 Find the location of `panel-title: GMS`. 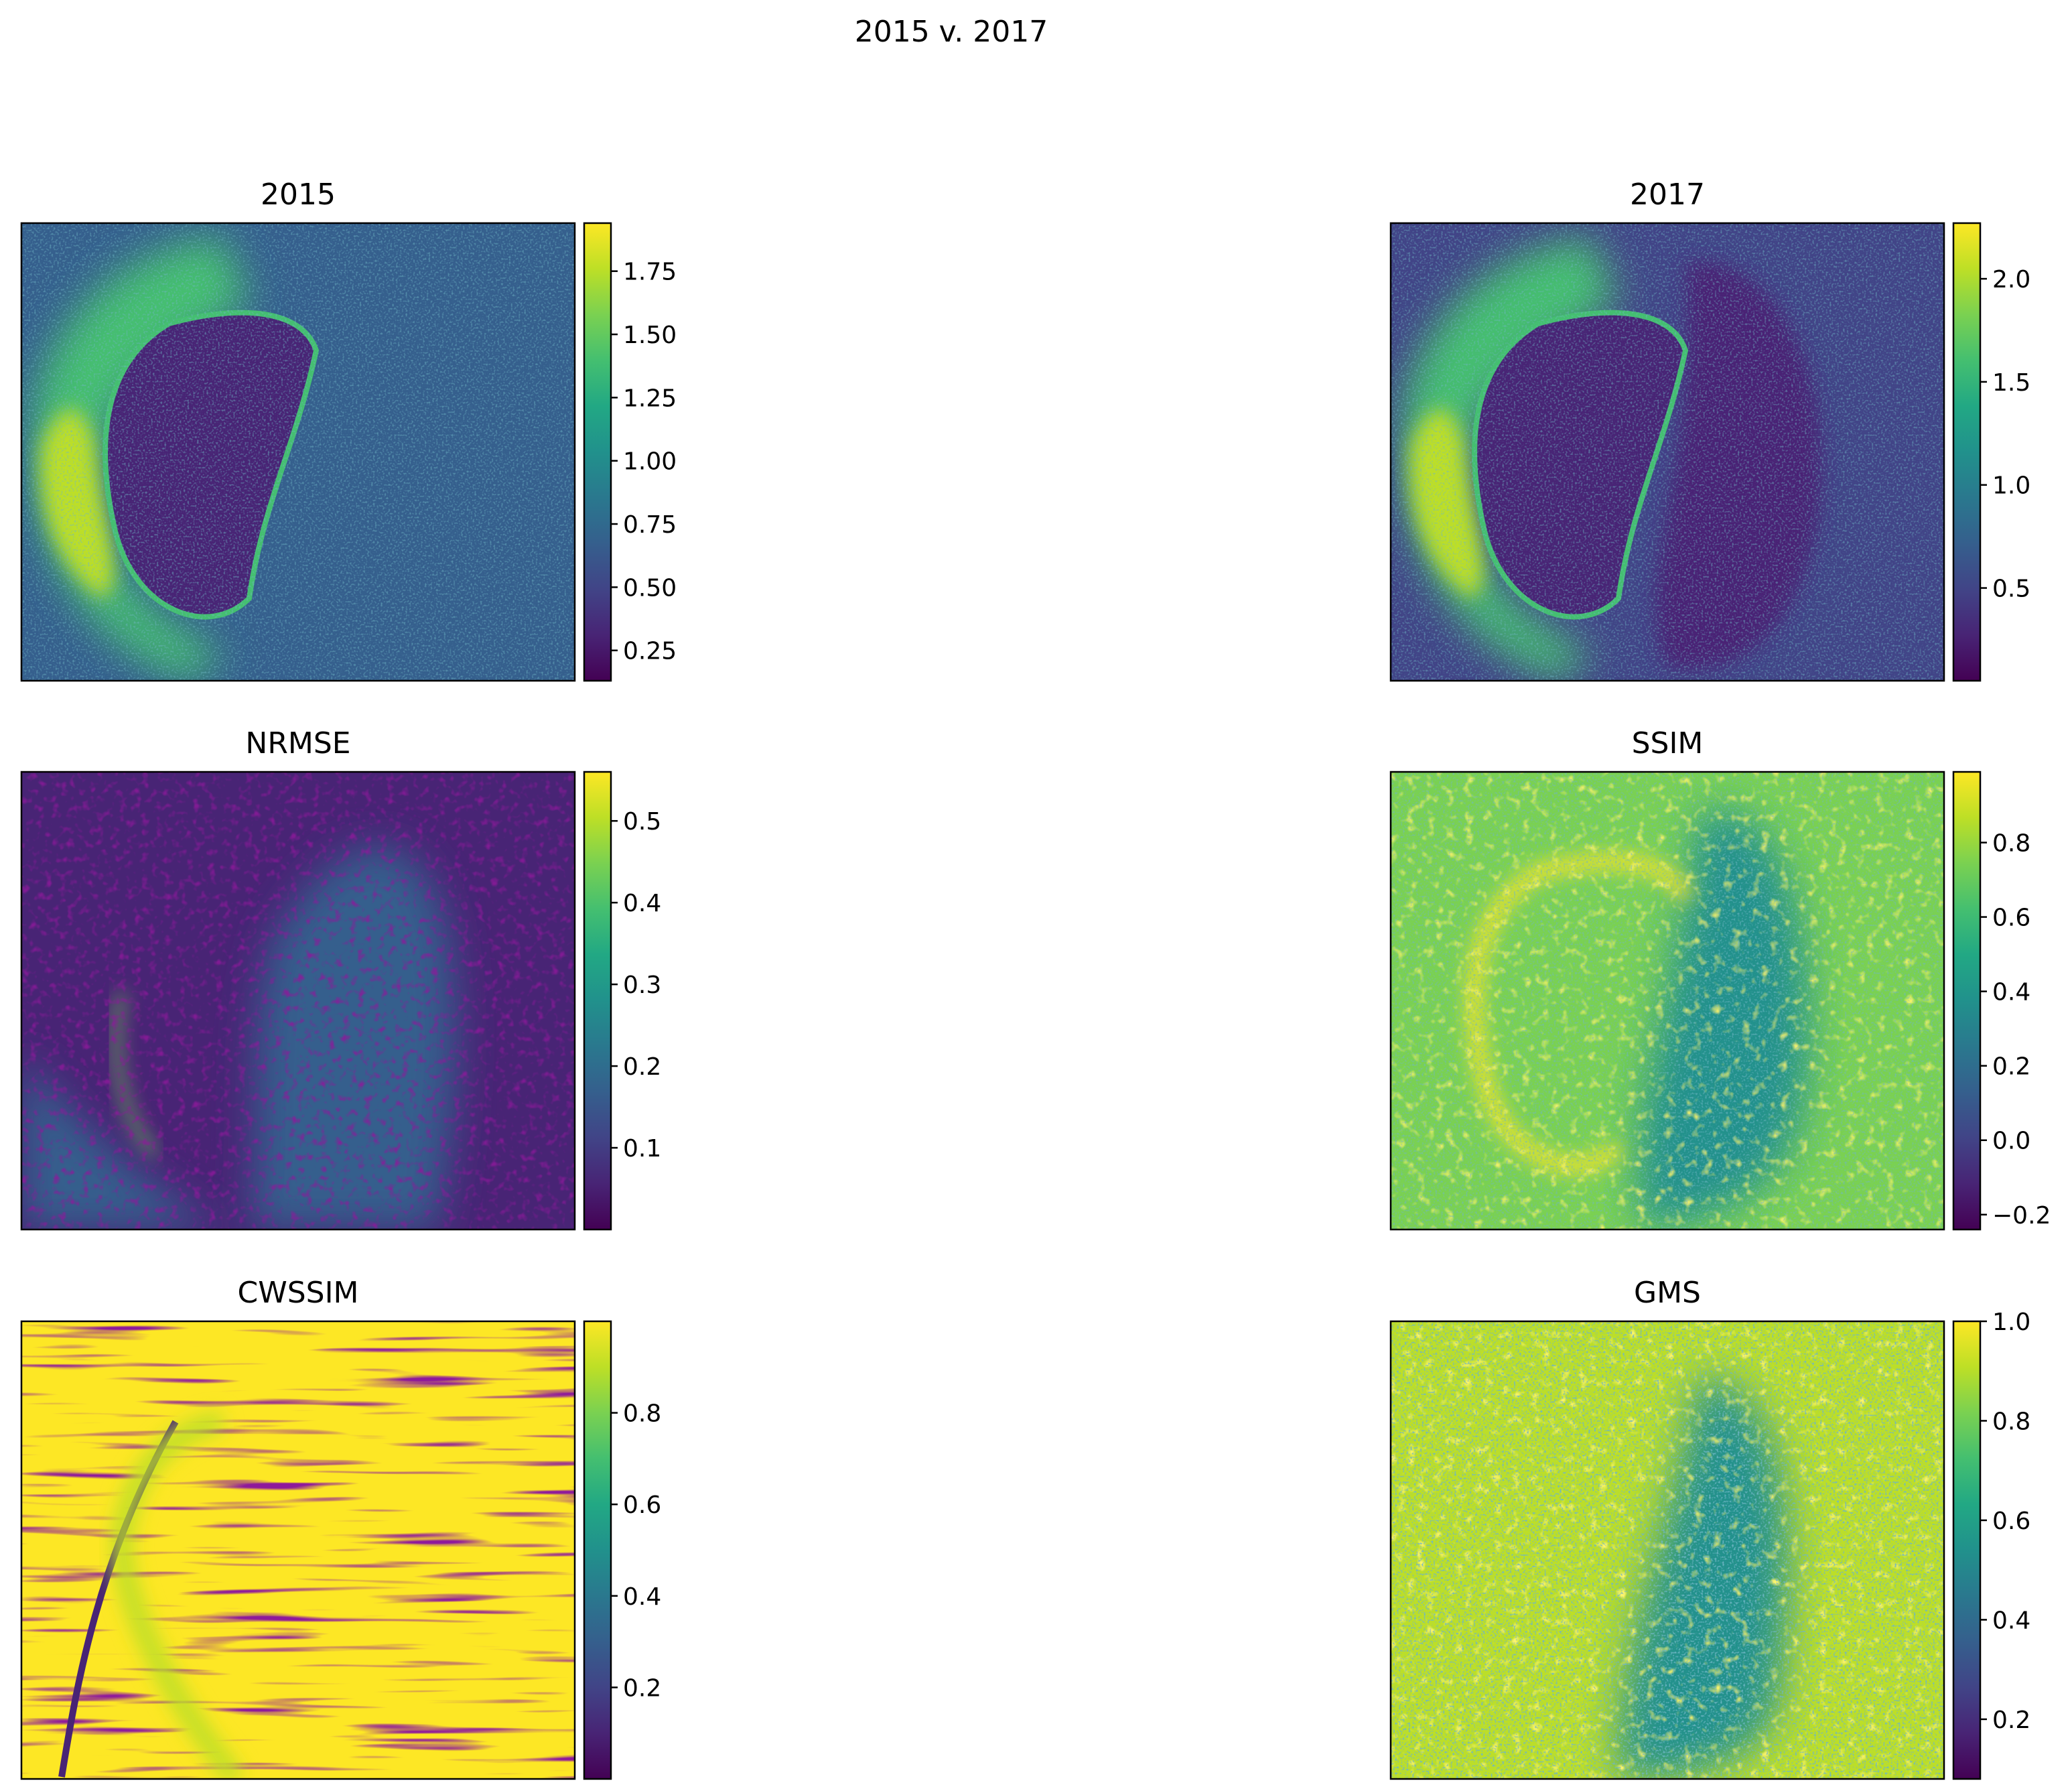

panel-title: GMS is located at coordinates (1667, 1293).